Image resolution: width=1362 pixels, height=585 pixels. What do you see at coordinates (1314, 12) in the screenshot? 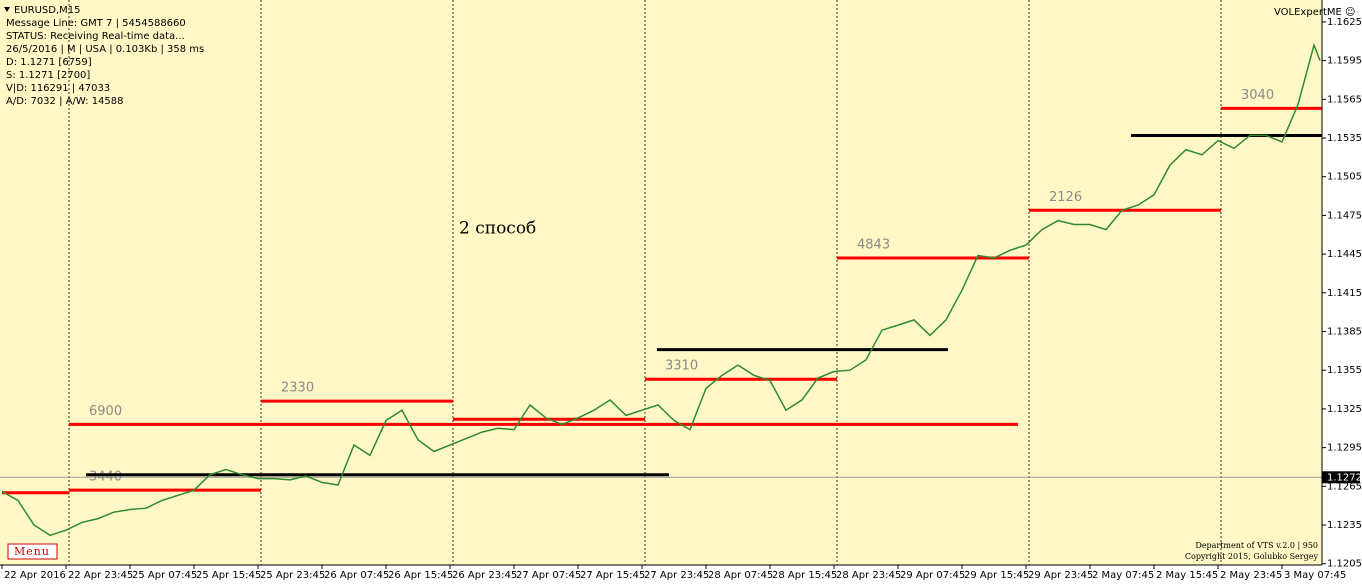
I see `indicator-name: VOLExpertME ☺` at bounding box center [1314, 12].